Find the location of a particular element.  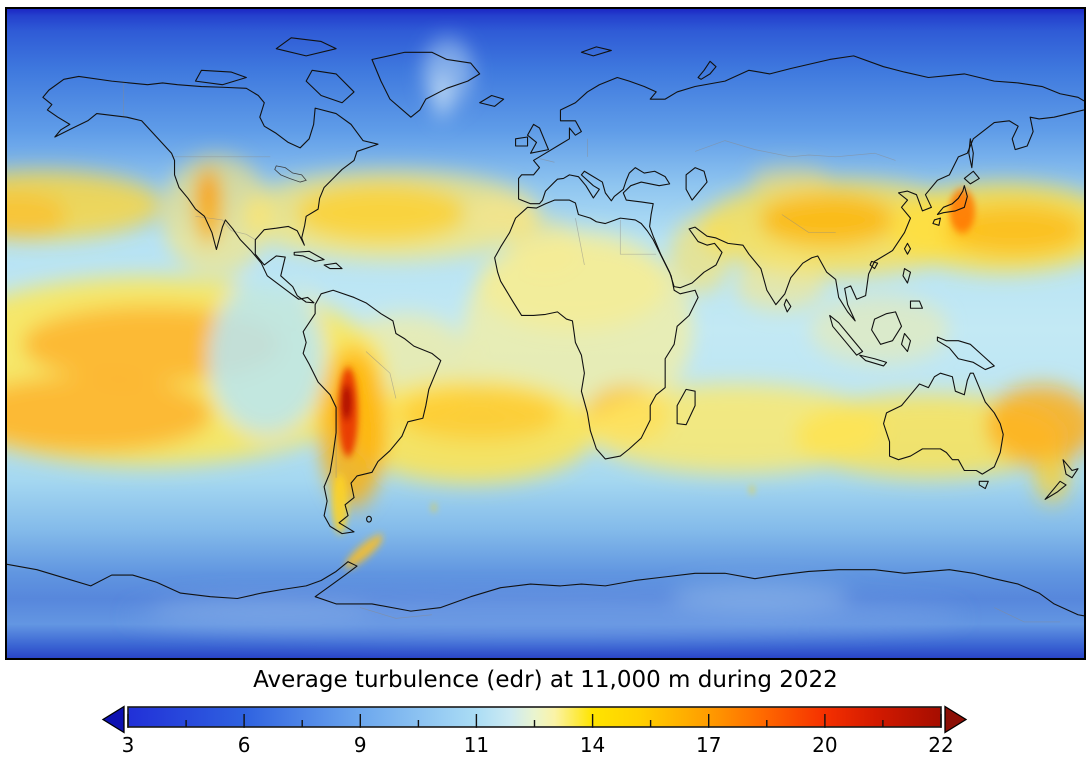

great-lakes-outline is located at coordinates (290, 174).